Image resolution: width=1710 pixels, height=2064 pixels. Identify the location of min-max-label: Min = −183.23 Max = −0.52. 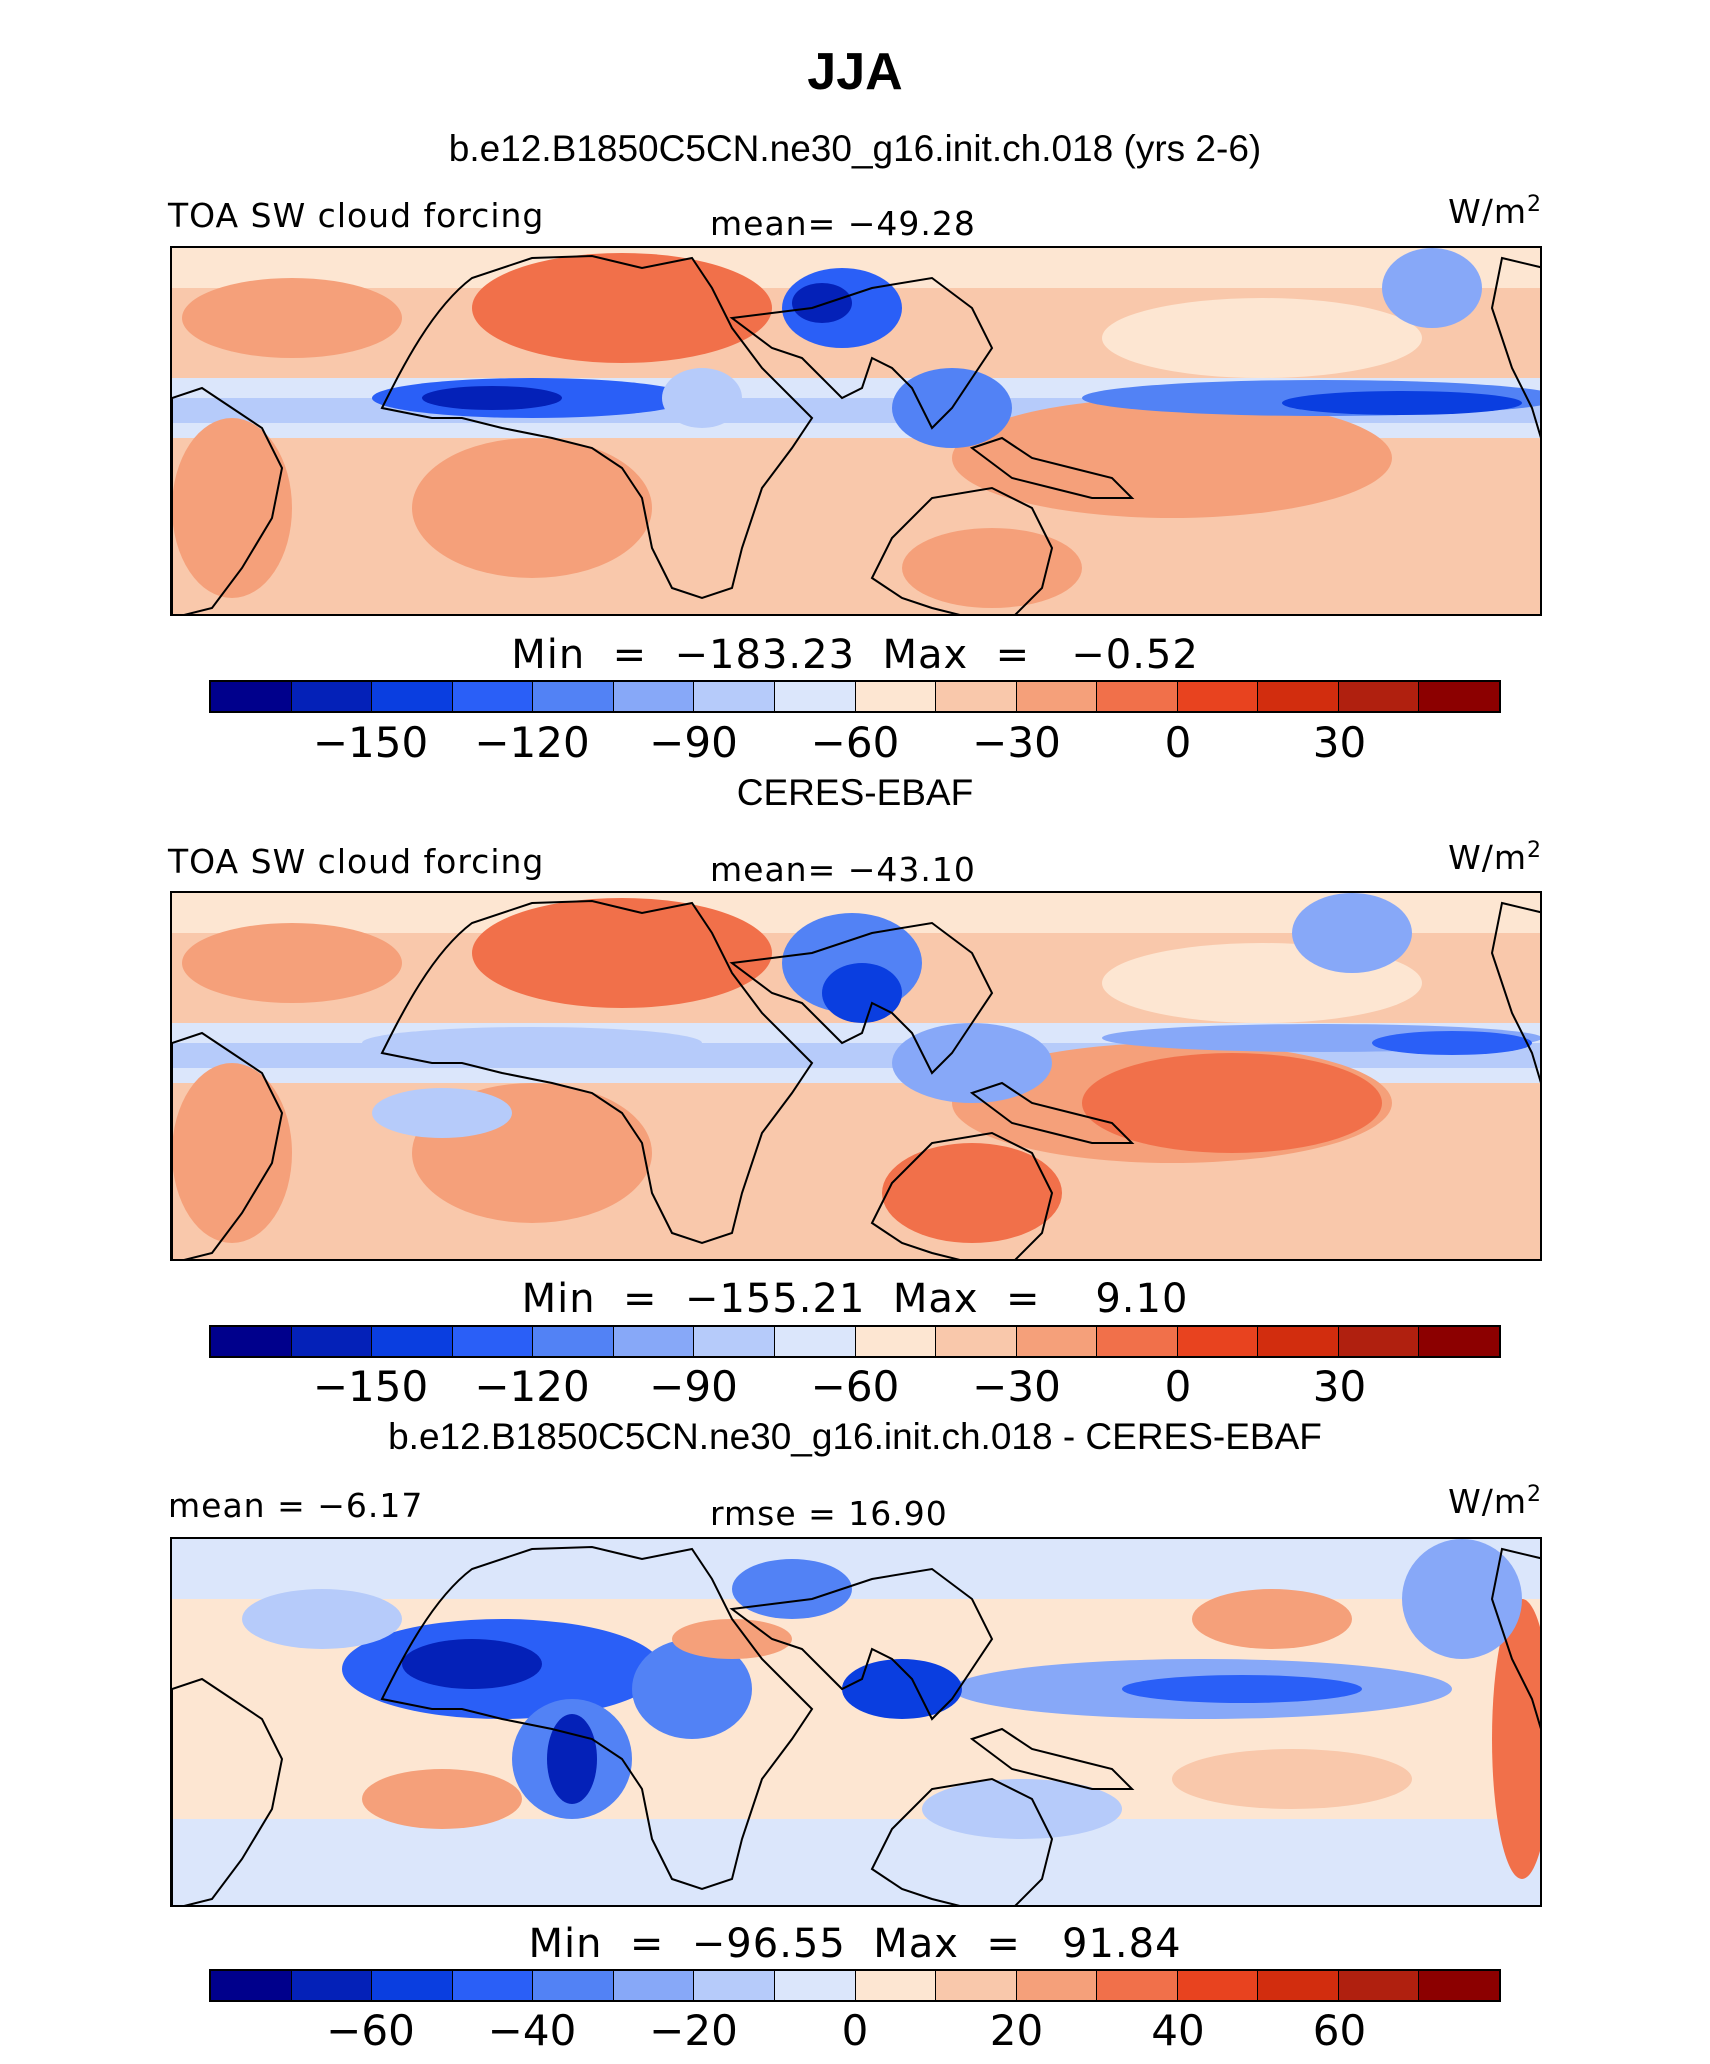
(855, 655).